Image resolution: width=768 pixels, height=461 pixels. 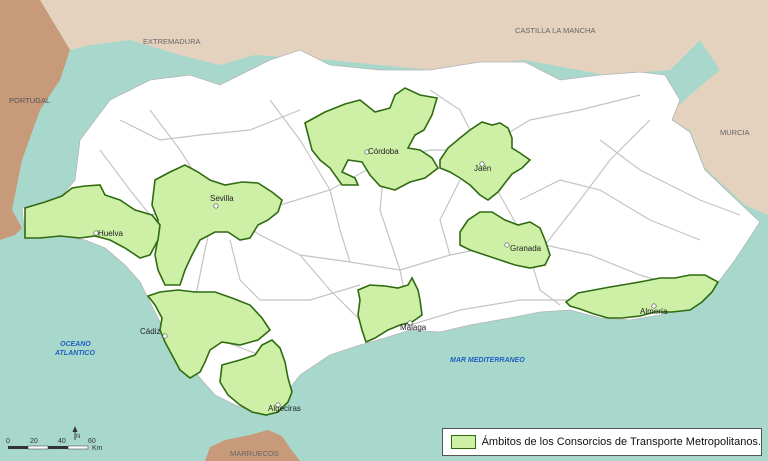 I want to click on label-atlantic-1: OCEANO, so click(x=75, y=344).